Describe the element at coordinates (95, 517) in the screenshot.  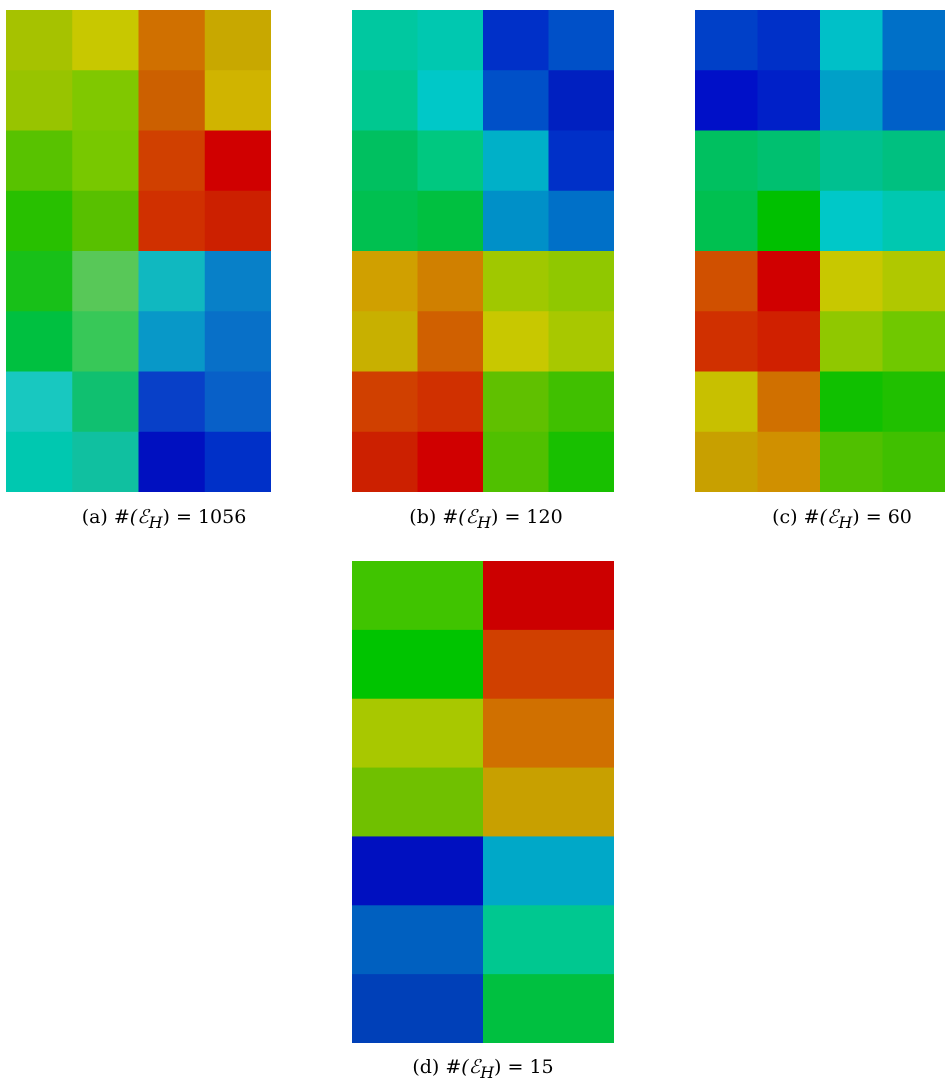
I see `caption-a-prefix: (a)` at that location.